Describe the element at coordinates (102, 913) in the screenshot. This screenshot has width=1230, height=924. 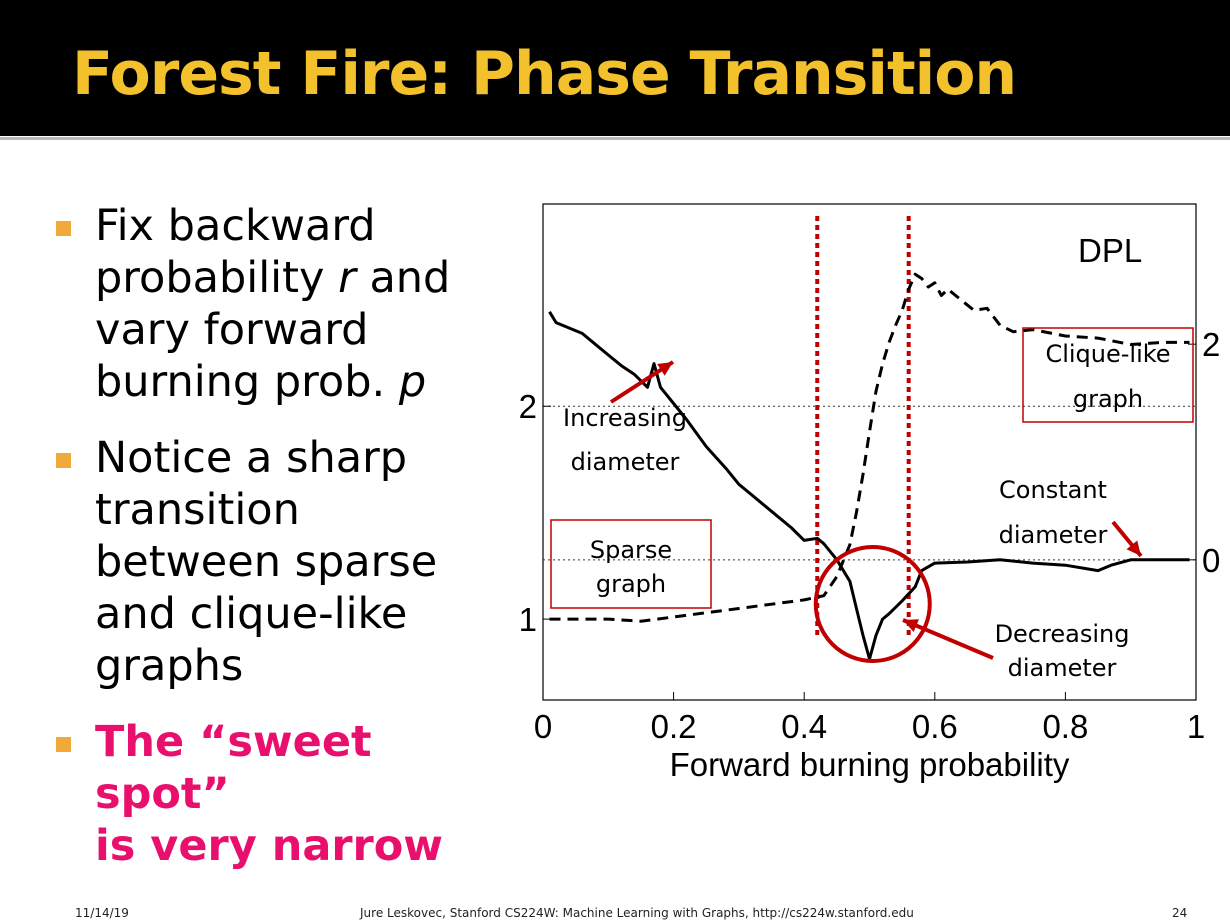
I see `footer-date: 11/14/19` at that location.